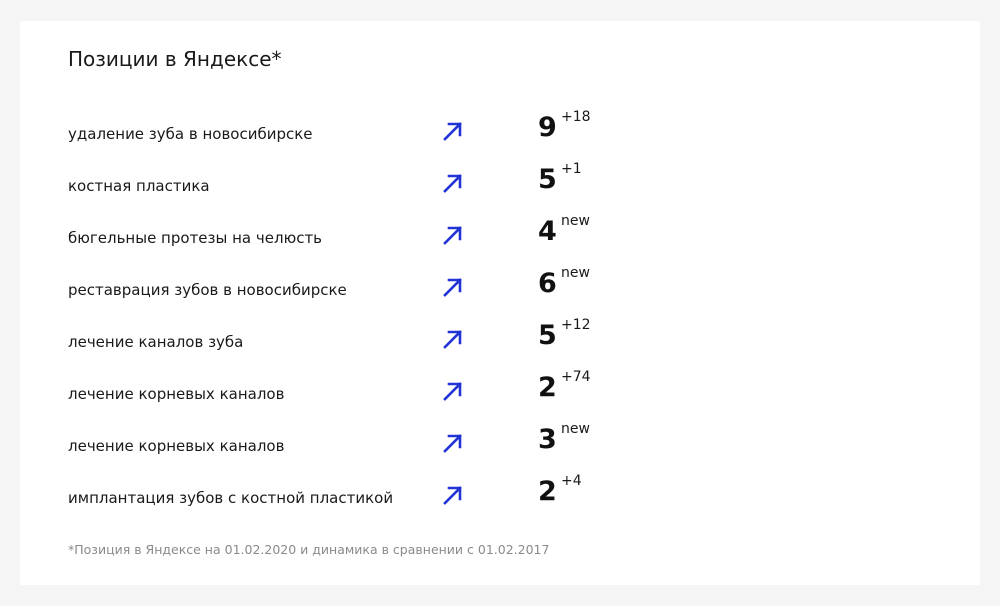 The width and height of the screenshot is (1000, 606). What do you see at coordinates (576, 117) in the screenshot?
I see `position-change: +18` at bounding box center [576, 117].